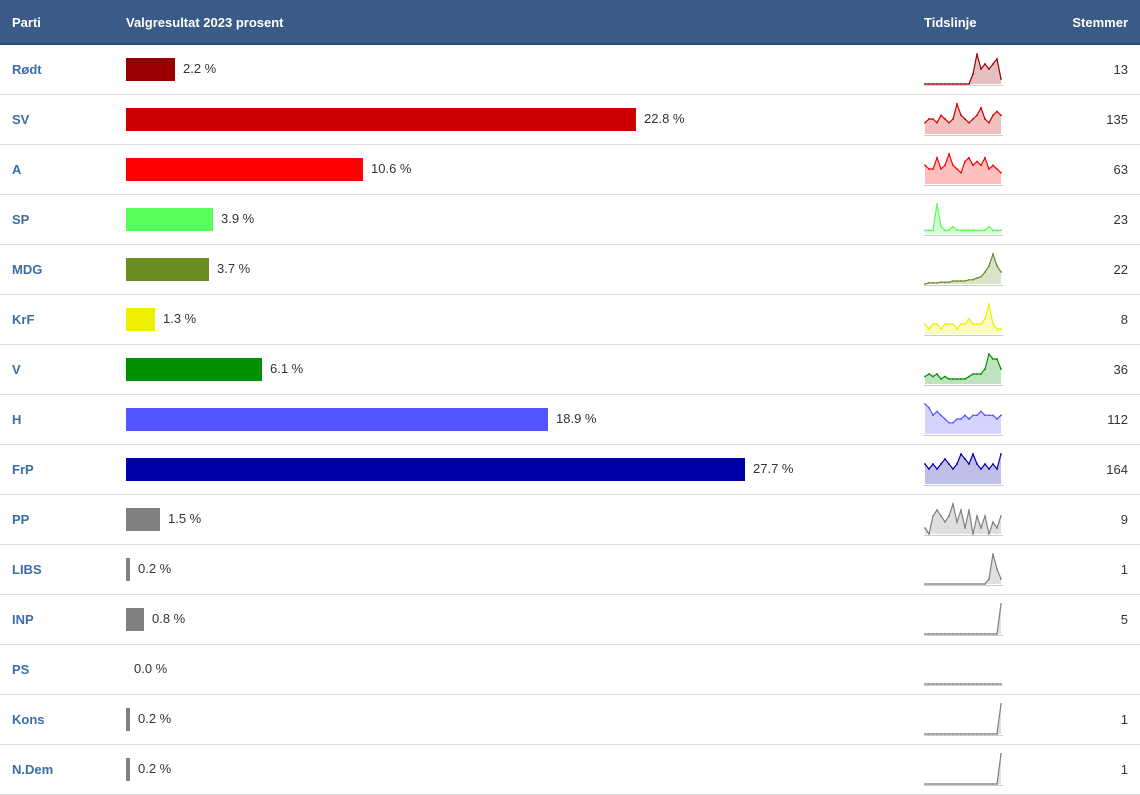 This screenshot has height=795, width=1140. What do you see at coordinates (570, 320) in the screenshot?
I see `table-row: KrF 1.3 % 8` at bounding box center [570, 320].